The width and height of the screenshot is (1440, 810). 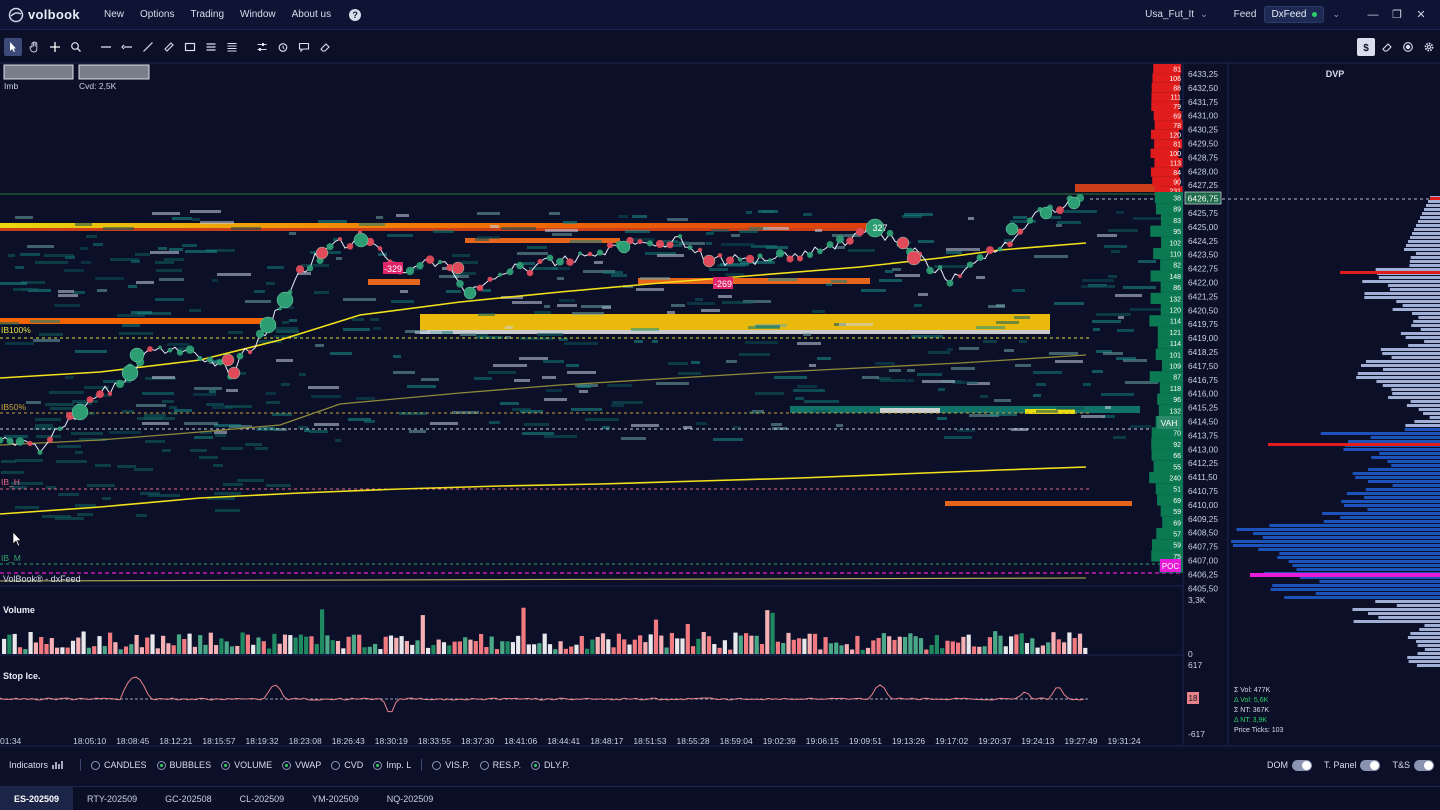 I want to click on toggle-volume: VOLUME, so click(x=246, y=765).